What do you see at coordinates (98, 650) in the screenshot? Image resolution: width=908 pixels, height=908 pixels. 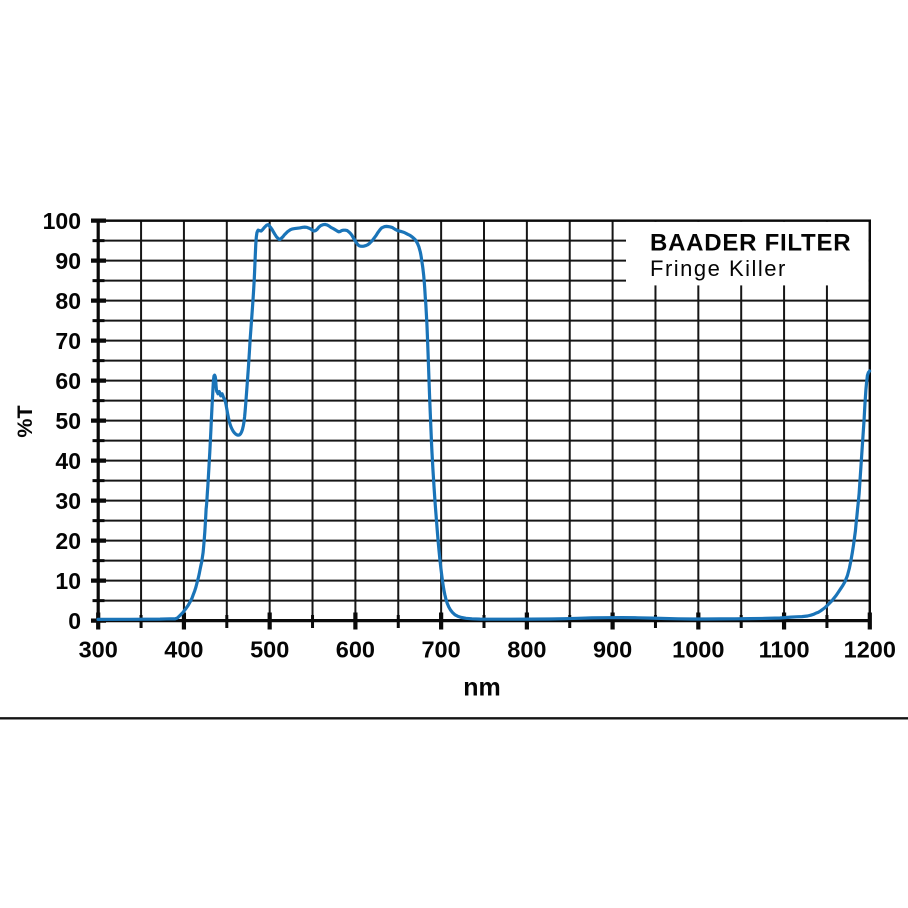 I see `svg-text: 300` at bounding box center [98, 650].